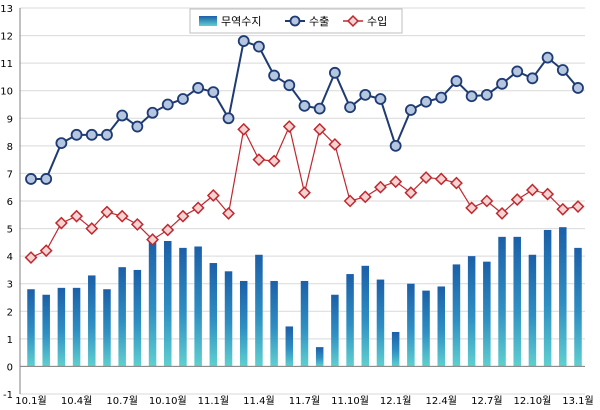  Describe the element at coordinates (6, 64) in the screenshot. I see `y-tick-label: 11` at that location.